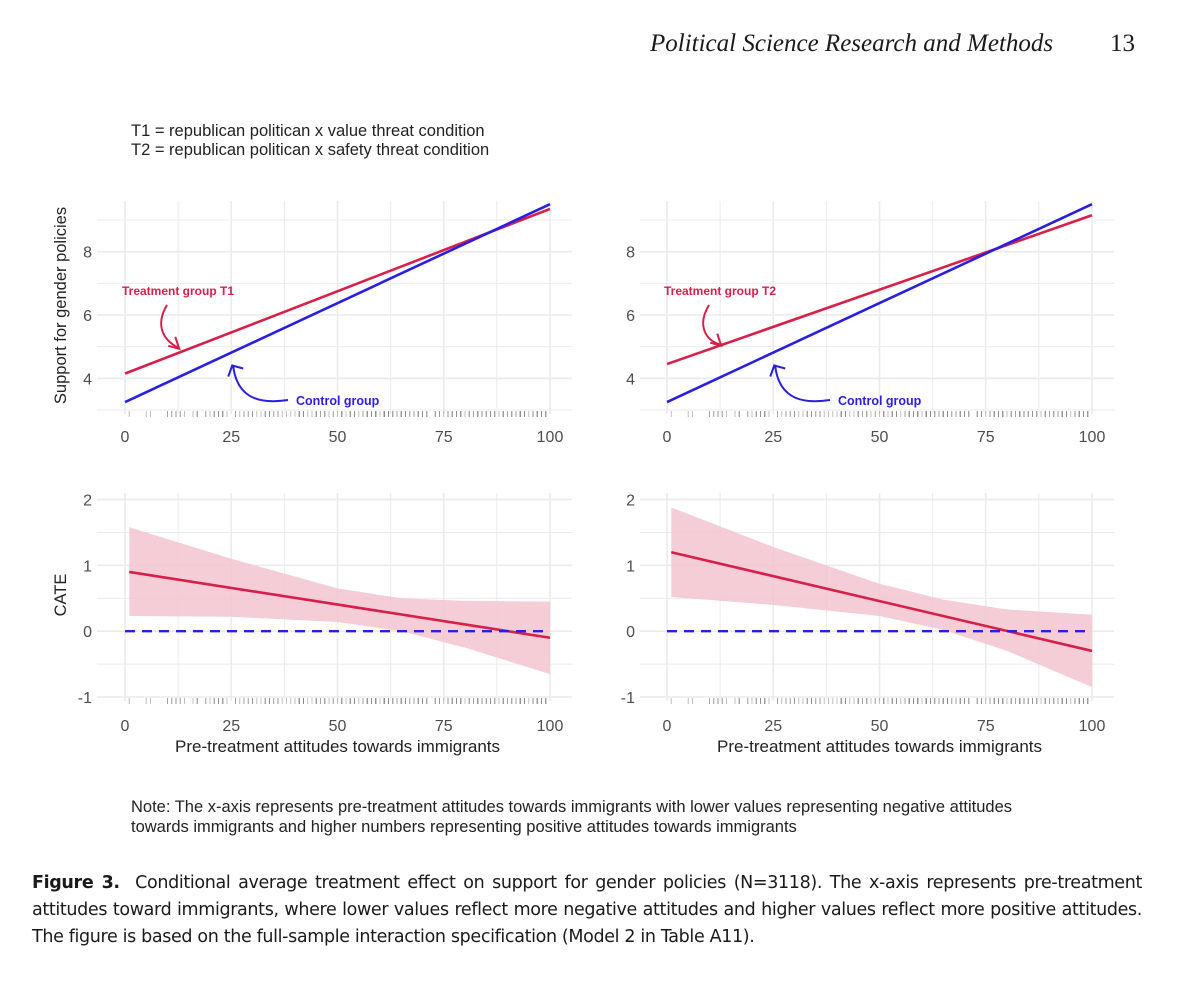  I want to click on top-right-annotation-control-arrowhead, so click(777, 370).